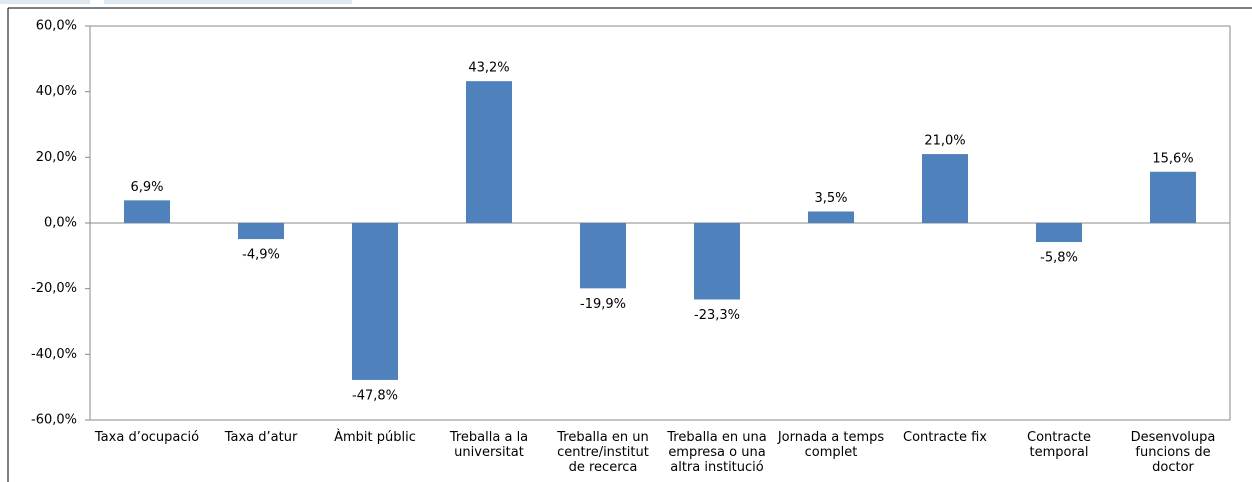  Describe the element at coordinates (375, 395) in the screenshot. I see `data-label: -47,8%` at that location.